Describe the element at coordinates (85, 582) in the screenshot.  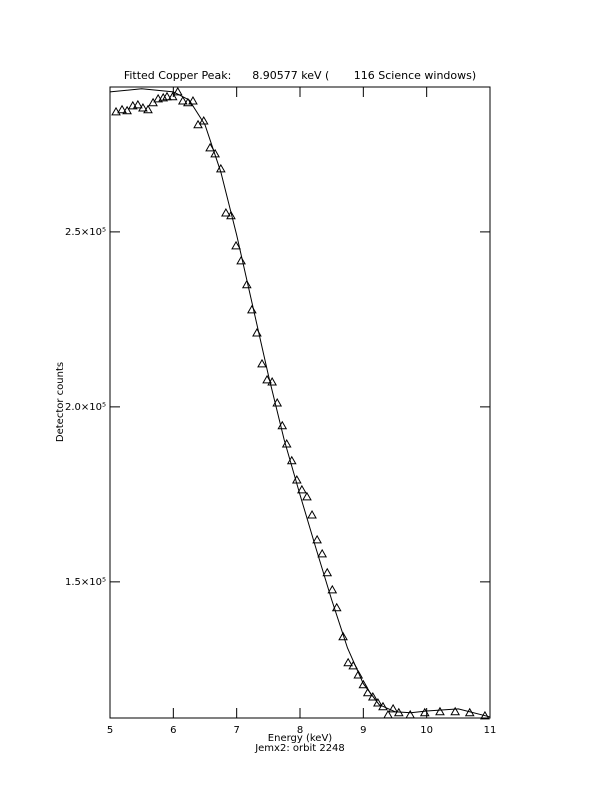
I see `y-tick-label: 1.5×10⁵` at that location.